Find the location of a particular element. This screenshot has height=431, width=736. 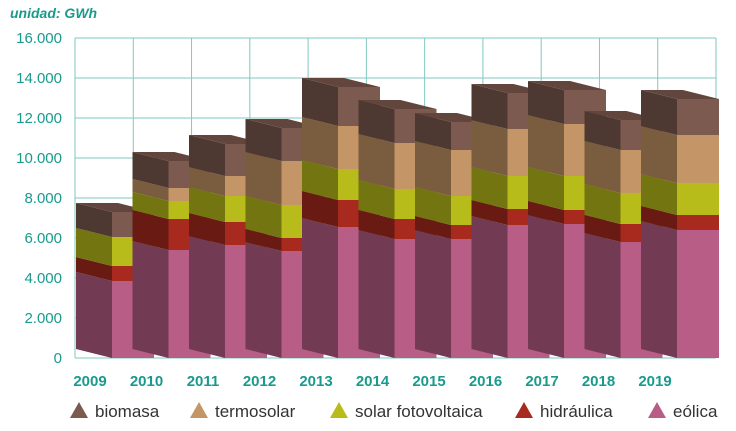

x-tick-label: 2011 is located at coordinates (203, 381).